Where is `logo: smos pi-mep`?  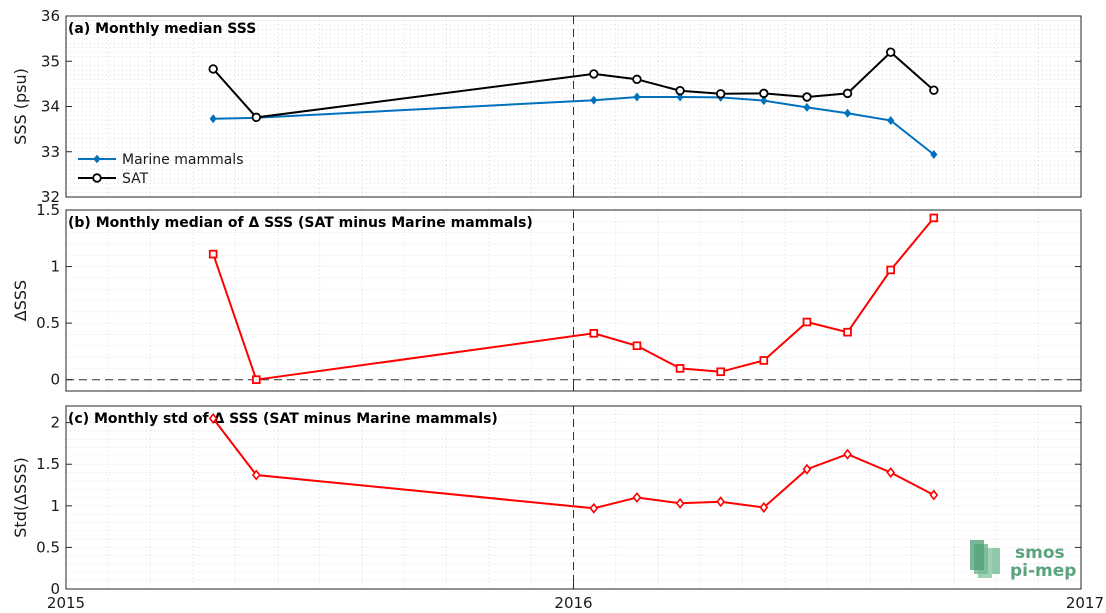 logo: smos pi-mep is located at coordinates (1023, 560).